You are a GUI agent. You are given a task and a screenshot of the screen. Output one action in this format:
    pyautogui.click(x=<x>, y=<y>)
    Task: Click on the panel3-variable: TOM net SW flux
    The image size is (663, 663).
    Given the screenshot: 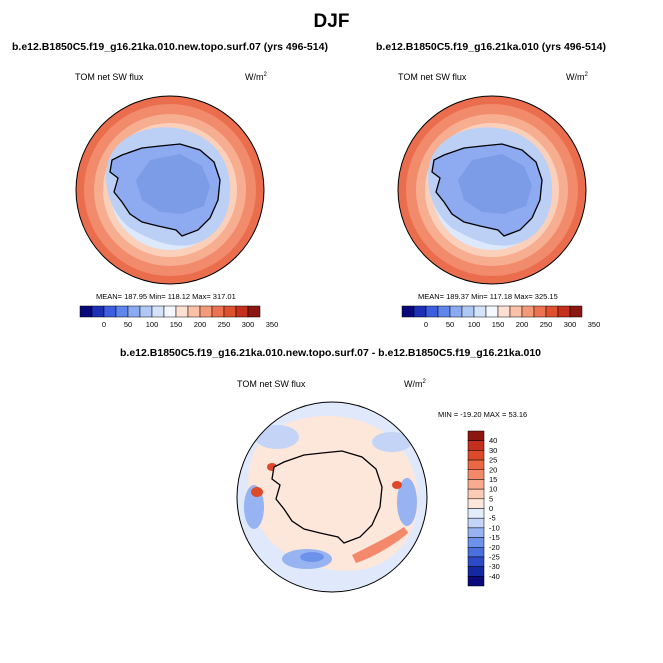 What is the action you would take?
    pyautogui.click(x=271, y=384)
    